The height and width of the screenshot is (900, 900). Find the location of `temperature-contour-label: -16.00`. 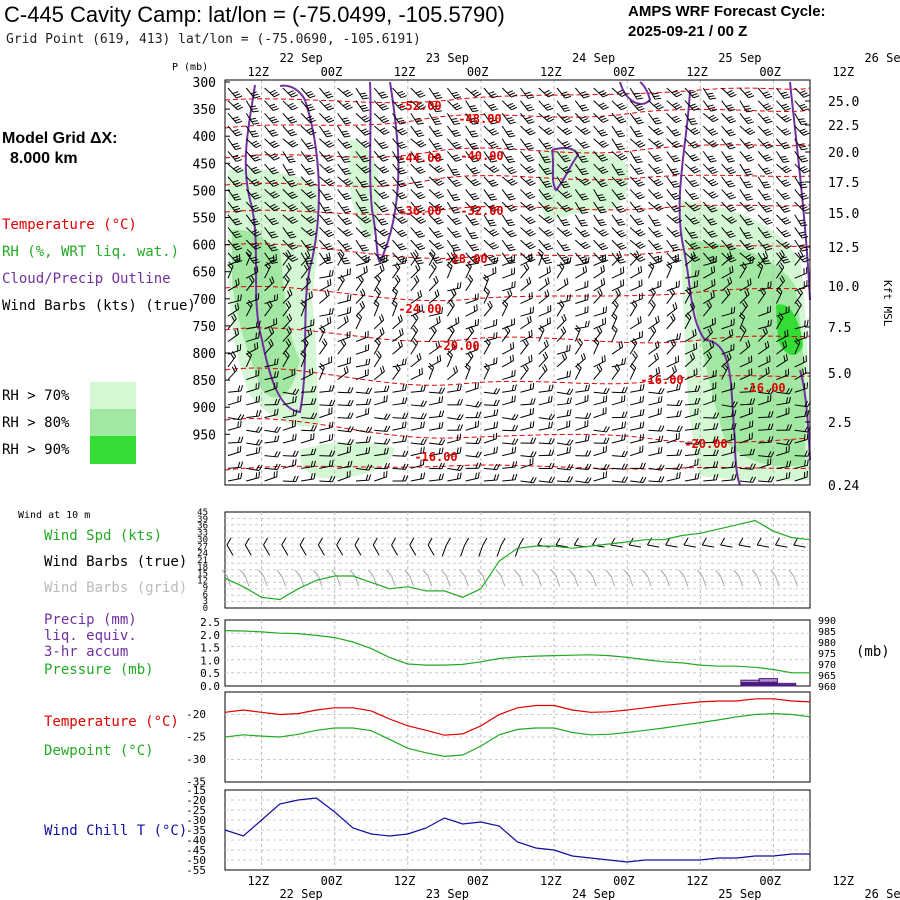

temperature-contour-label: -16.00 is located at coordinates (435, 457).